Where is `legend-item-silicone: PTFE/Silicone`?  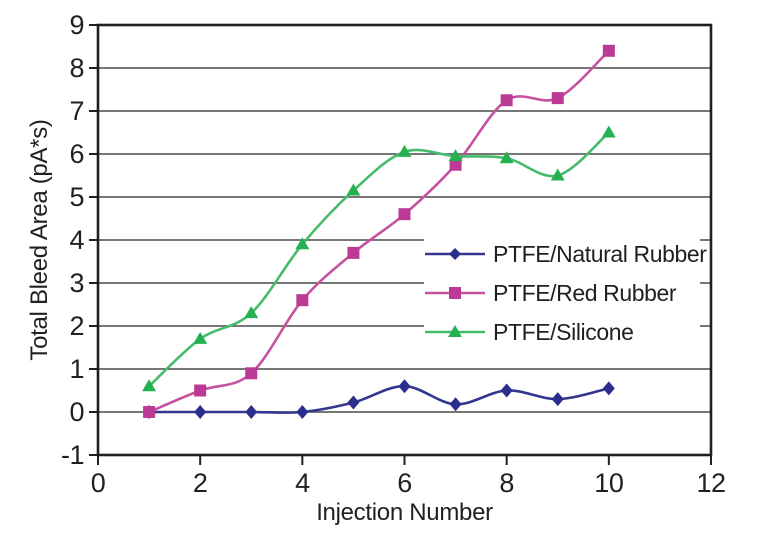
legend-item-silicone: PTFE/Silicone is located at coordinates (562, 332).